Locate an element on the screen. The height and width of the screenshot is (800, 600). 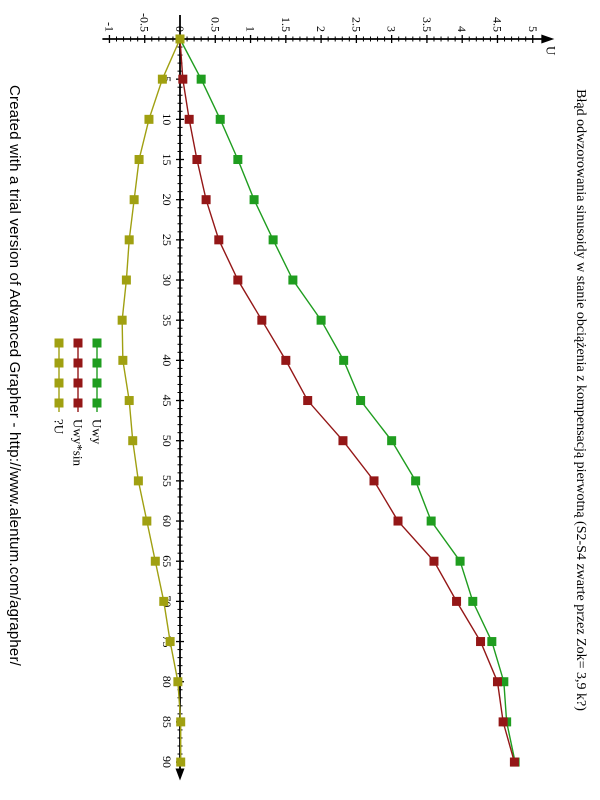
svg-text: 55 is located at coordinates (167, 481).